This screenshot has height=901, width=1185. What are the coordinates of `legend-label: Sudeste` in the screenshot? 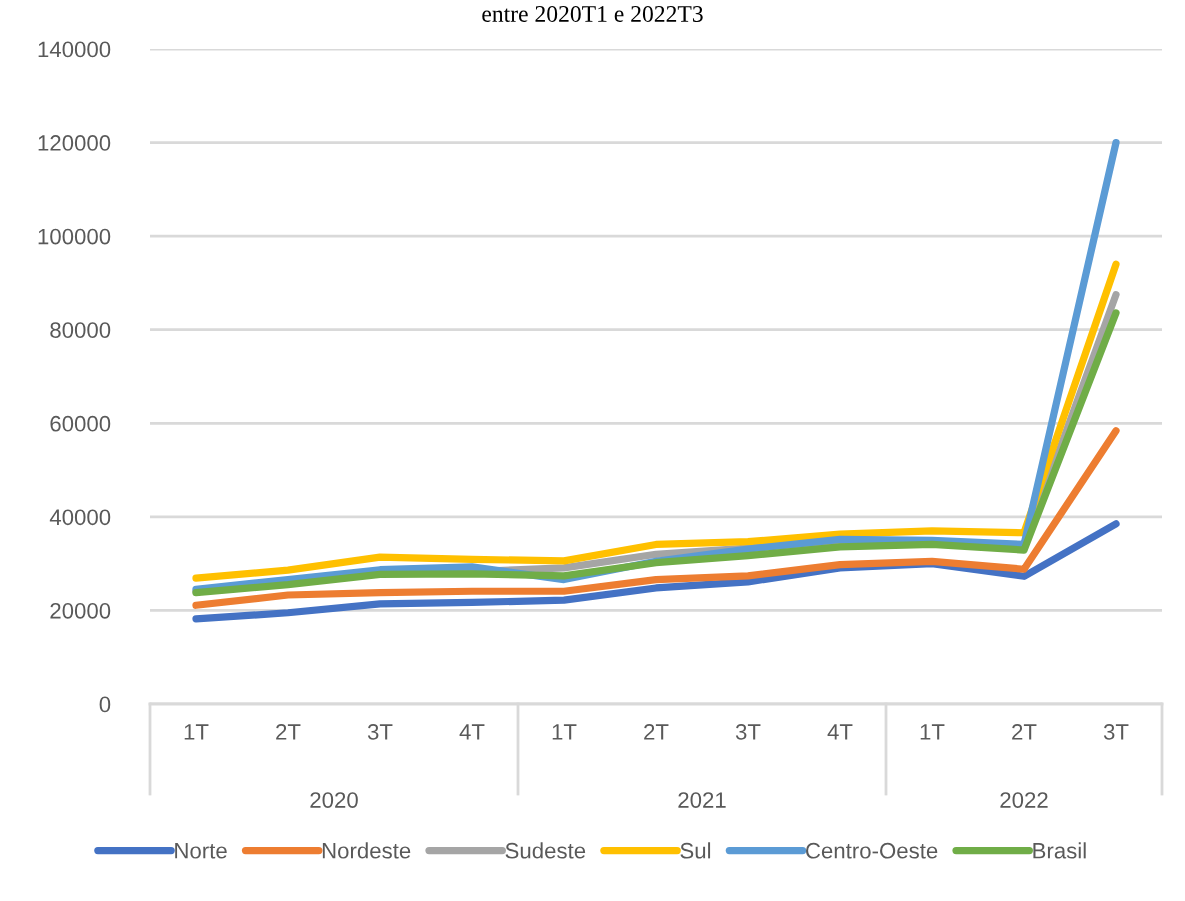 It's located at (545, 850).